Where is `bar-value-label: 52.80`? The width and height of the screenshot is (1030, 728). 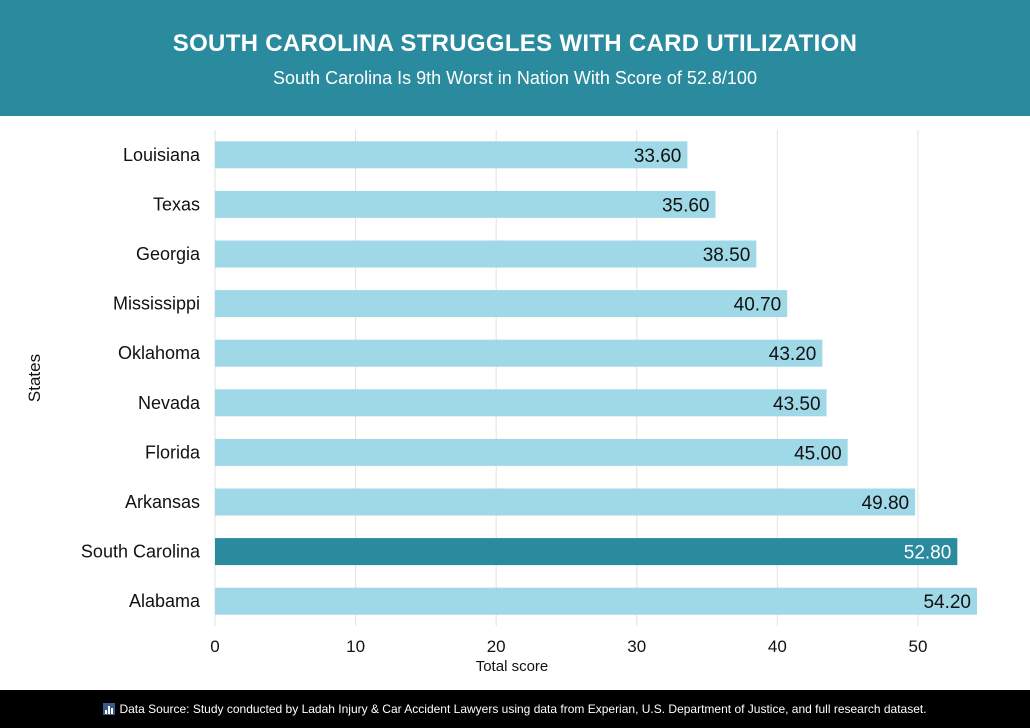
bar-value-label: 52.80 is located at coordinates (928, 553).